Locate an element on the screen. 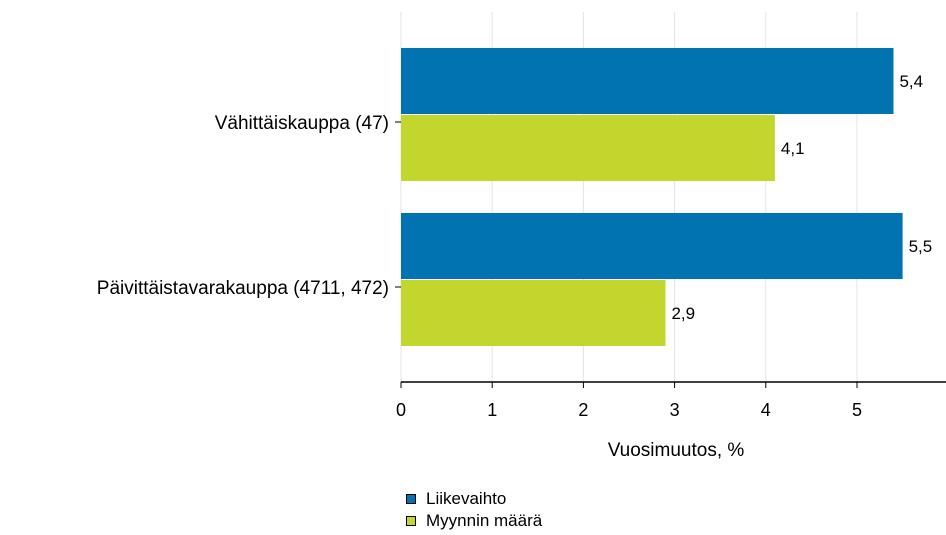  legend: Liikevaihto Myynnin määrä is located at coordinates (474, 510).